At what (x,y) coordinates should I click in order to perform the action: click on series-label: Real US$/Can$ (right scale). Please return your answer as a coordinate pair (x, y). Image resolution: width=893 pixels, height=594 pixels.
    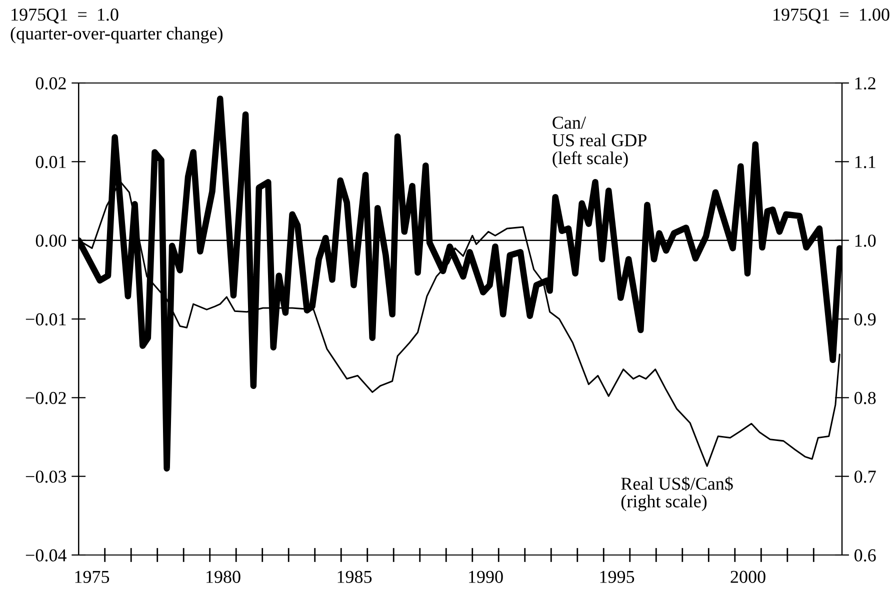
    Looking at the image, I should click on (677, 494).